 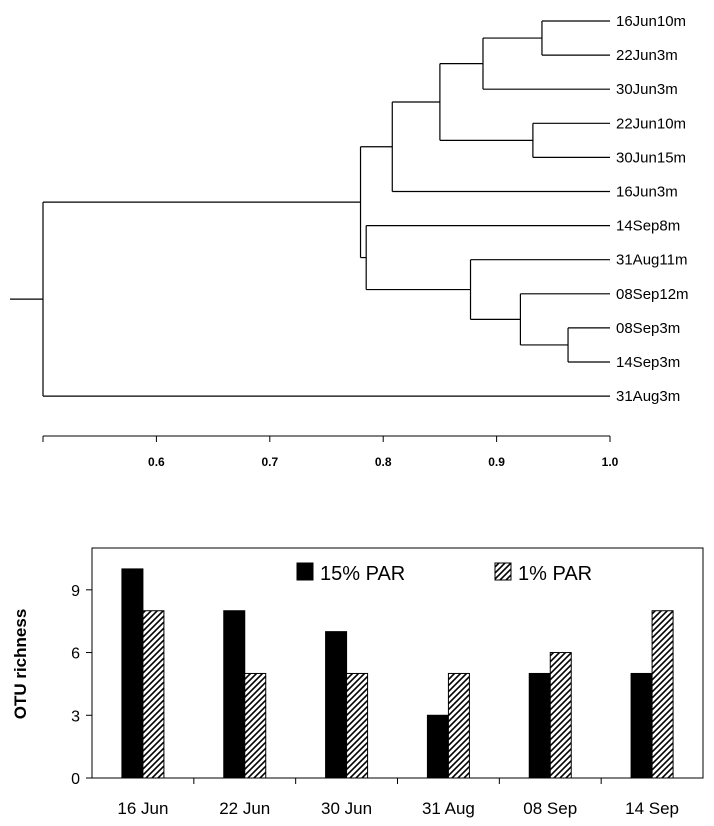 I want to click on legend-label-1pct: 1% PAR, so click(x=555, y=574).